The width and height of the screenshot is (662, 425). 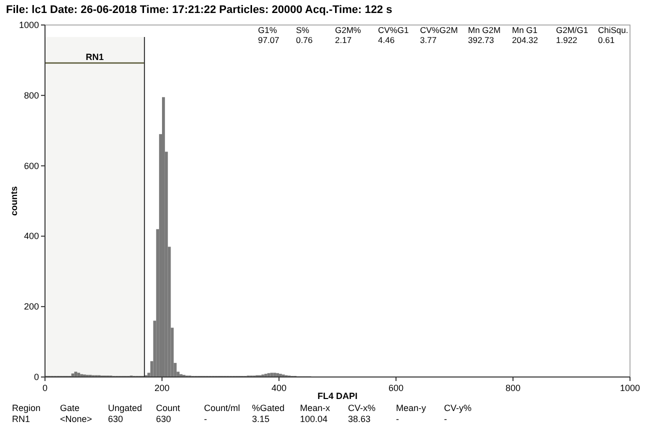 I want to click on text: %Gated, so click(x=268, y=408).